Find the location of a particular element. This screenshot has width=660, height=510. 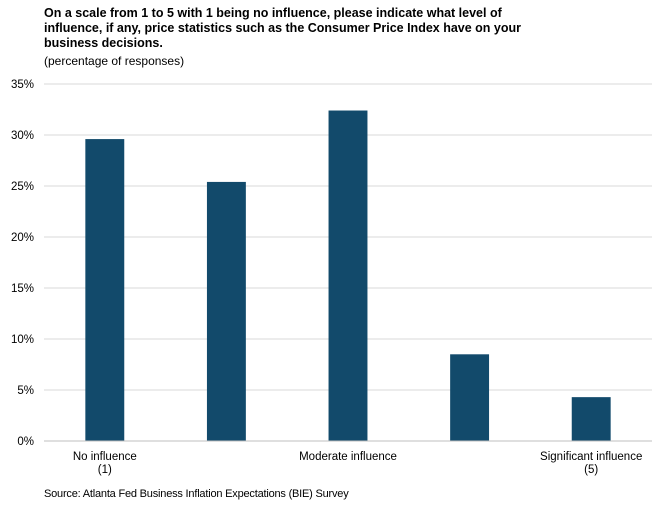

y-tick-label: 0% is located at coordinates (25, 442).